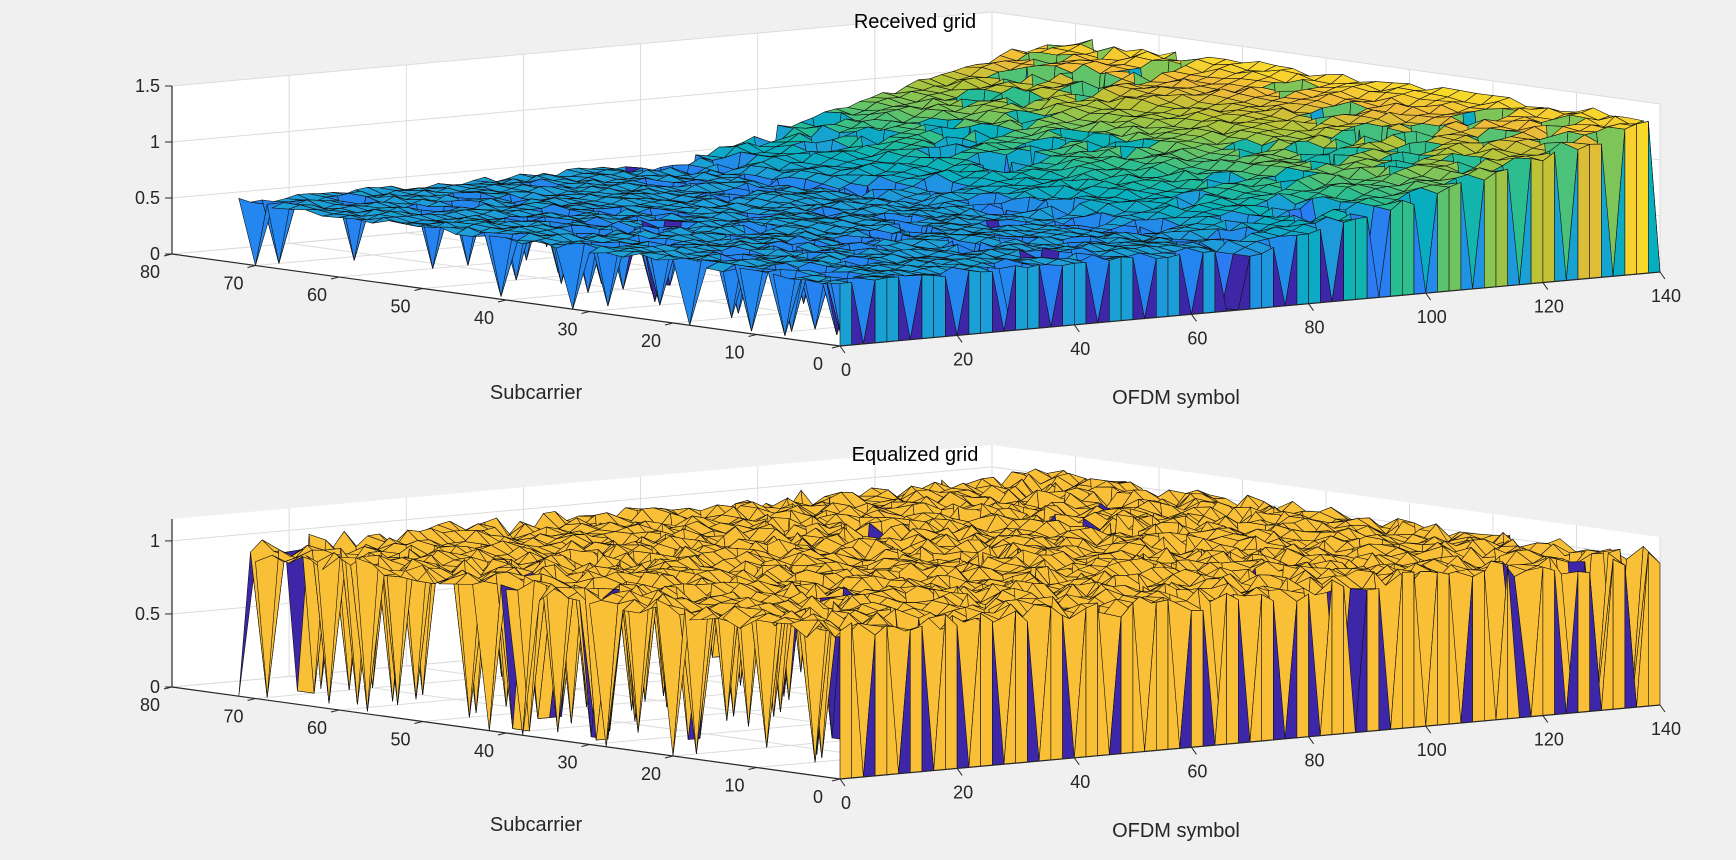 The width and height of the screenshot is (1736, 860). Describe the element at coordinates (567, 330) in the screenshot. I see `y-tick-label: 30` at that location.